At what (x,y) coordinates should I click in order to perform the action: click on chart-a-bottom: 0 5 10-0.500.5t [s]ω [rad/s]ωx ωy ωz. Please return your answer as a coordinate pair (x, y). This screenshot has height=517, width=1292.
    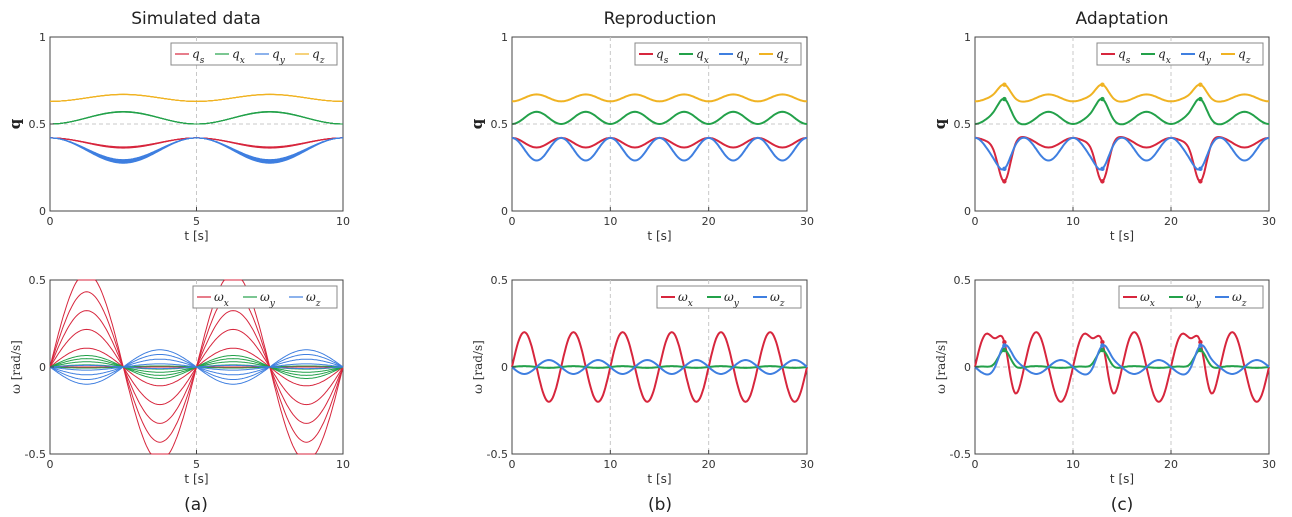
    Looking at the image, I should click on (179, 380).